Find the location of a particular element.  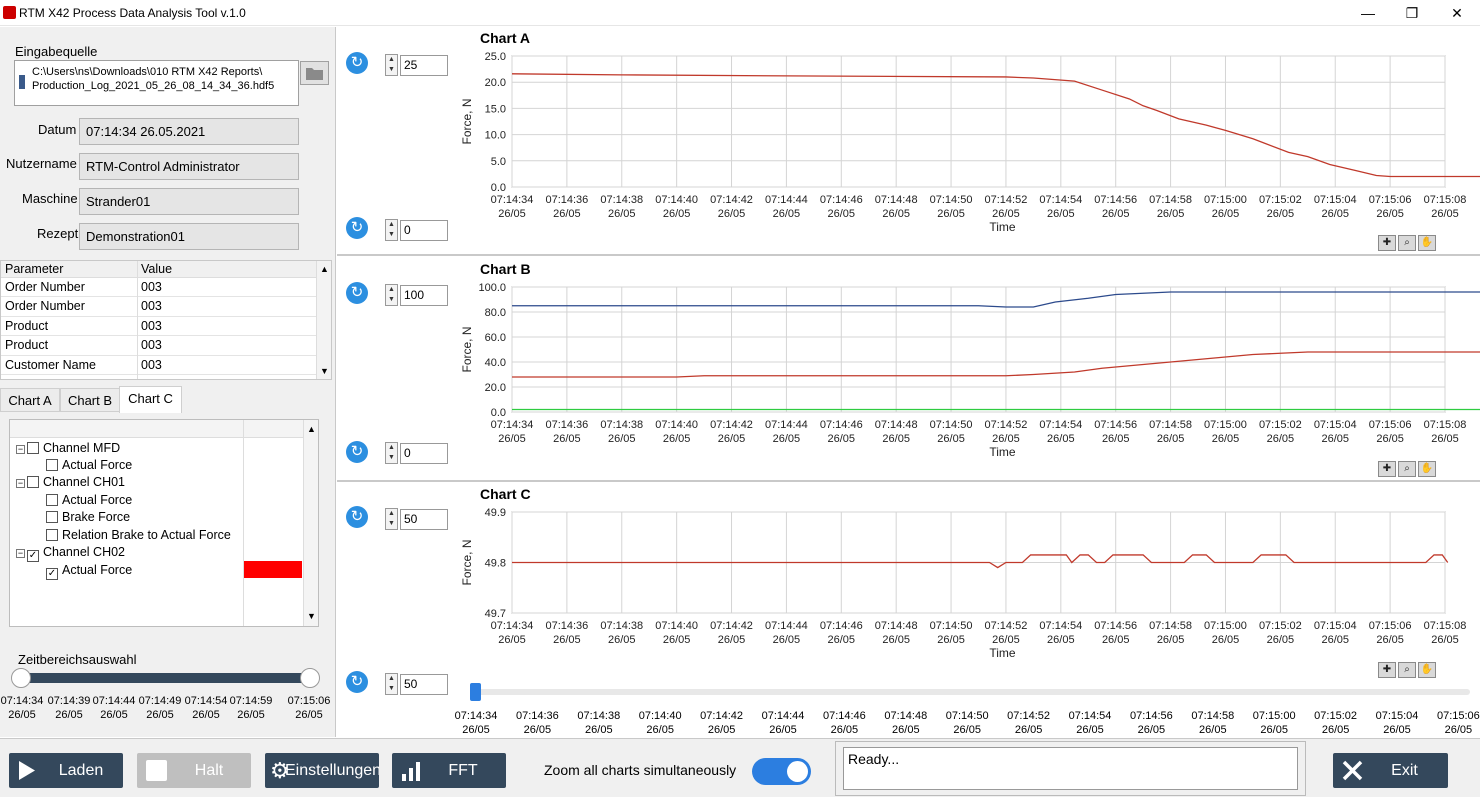

close-window-button: ✕ is located at coordinates (1457, 13).